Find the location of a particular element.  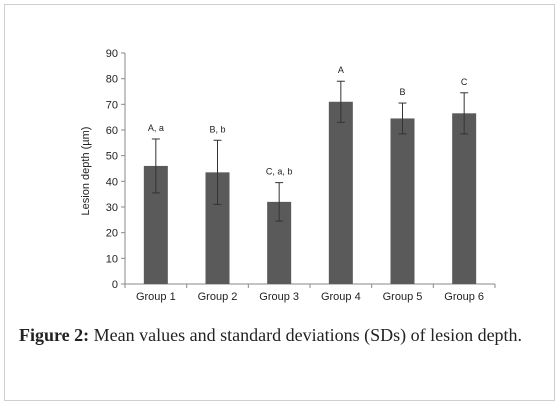

significance-label: B is located at coordinates (402, 92).